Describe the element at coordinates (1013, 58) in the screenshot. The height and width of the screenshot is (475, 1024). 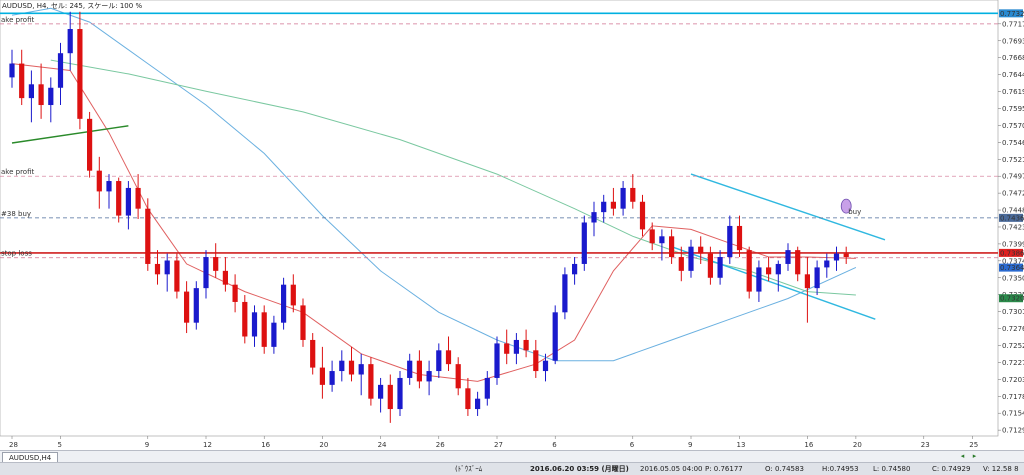
I see `y-tick-label: 0.76685` at that location.